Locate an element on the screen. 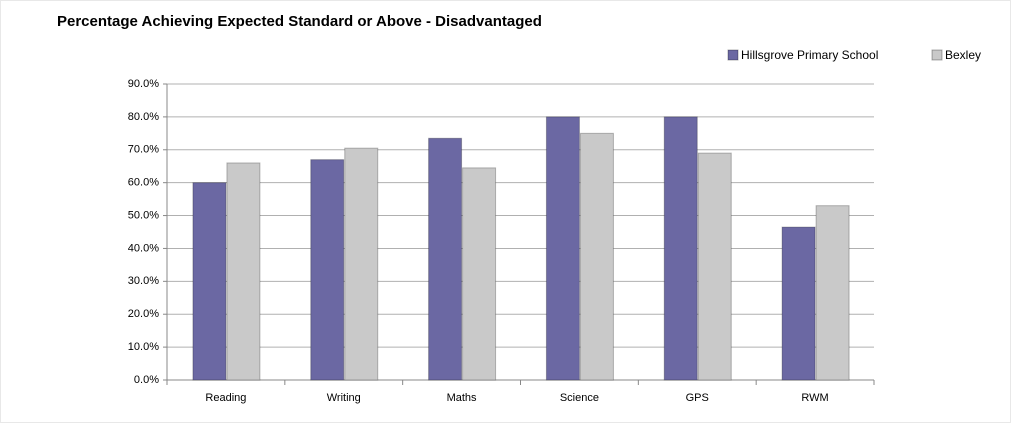 The image size is (1011, 423). x-tick-label: Science is located at coordinates (579, 398).